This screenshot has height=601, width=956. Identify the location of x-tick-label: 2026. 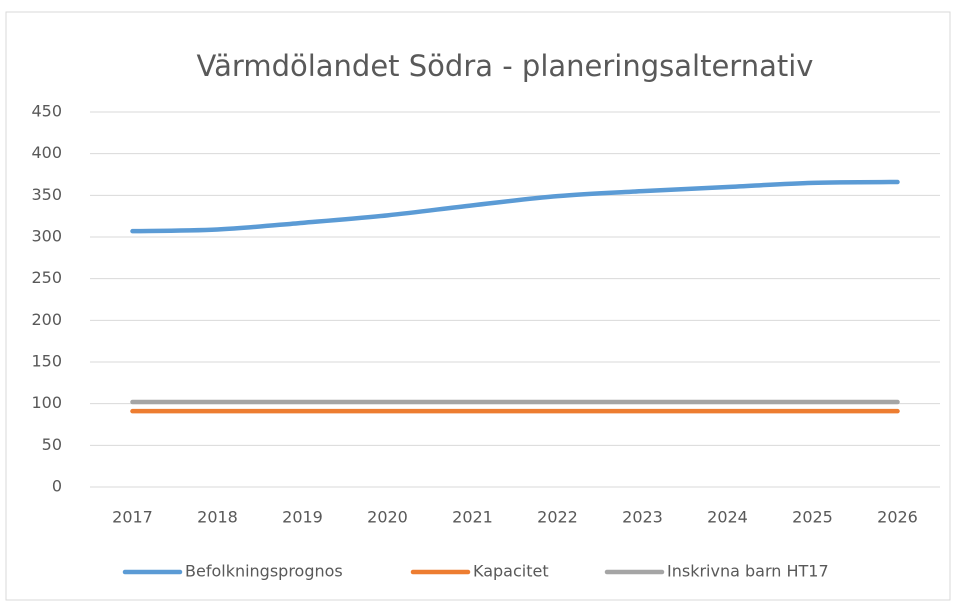
(897, 517).